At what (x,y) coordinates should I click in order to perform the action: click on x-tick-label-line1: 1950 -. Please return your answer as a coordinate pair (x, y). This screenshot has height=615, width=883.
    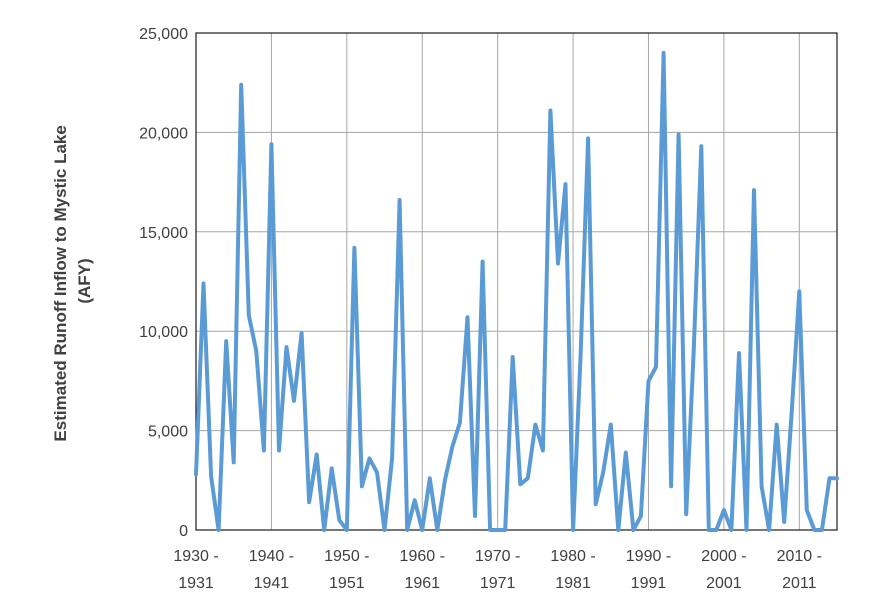
    Looking at the image, I should click on (346, 556).